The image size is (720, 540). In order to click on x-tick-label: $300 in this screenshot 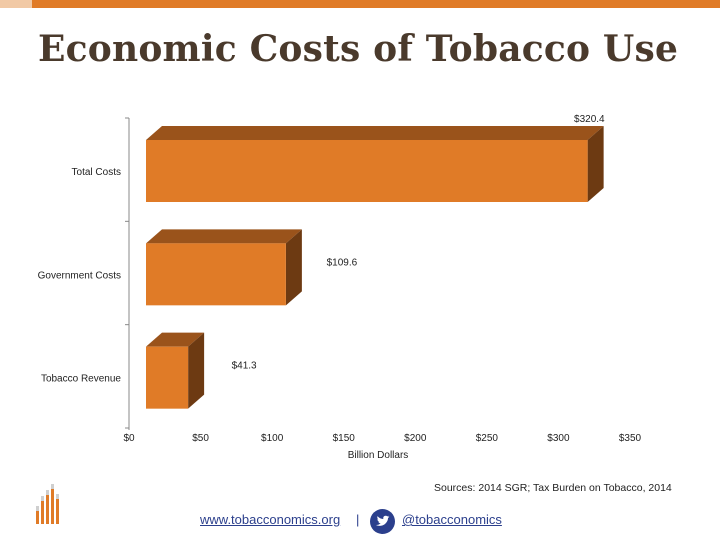, I will do `click(558, 438)`.